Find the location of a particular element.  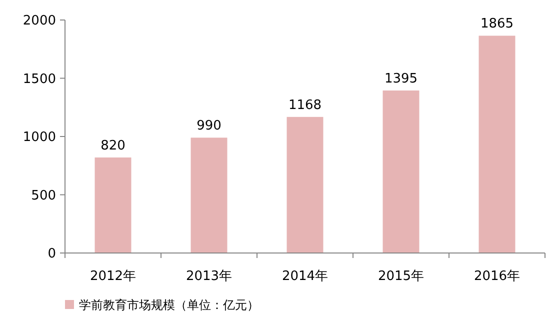

y-tick-label: 0 is located at coordinates (52, 254).